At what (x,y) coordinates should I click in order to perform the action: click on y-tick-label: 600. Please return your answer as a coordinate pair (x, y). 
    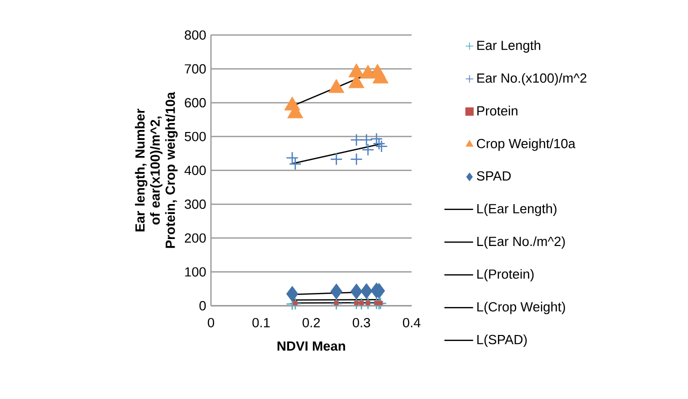
    Looking at the image, I should click on (195, 103).